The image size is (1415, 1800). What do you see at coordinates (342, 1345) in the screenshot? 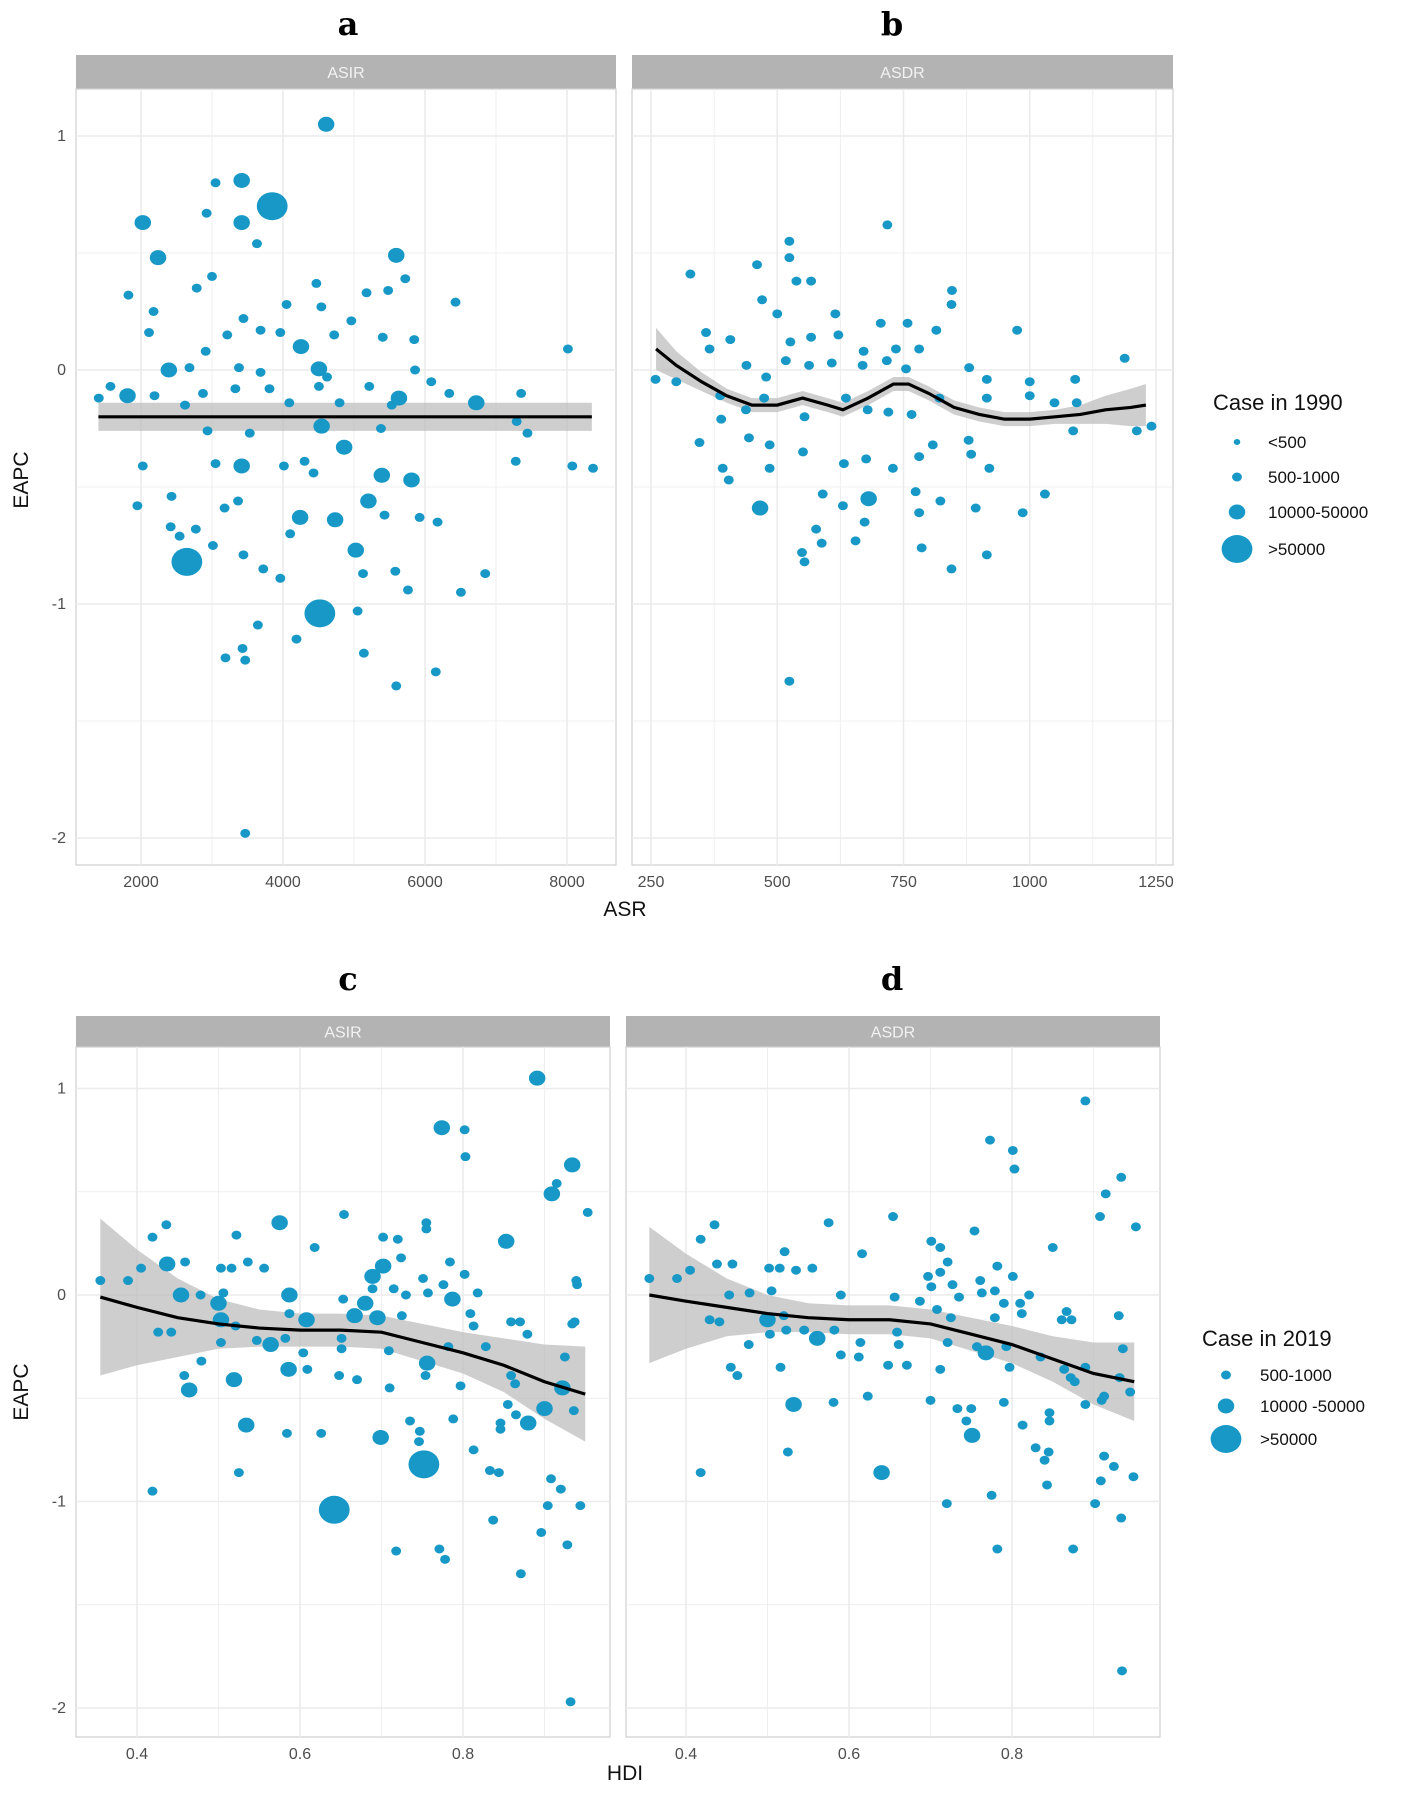
I see `smooth-line` at bounding box center [342, 1345].